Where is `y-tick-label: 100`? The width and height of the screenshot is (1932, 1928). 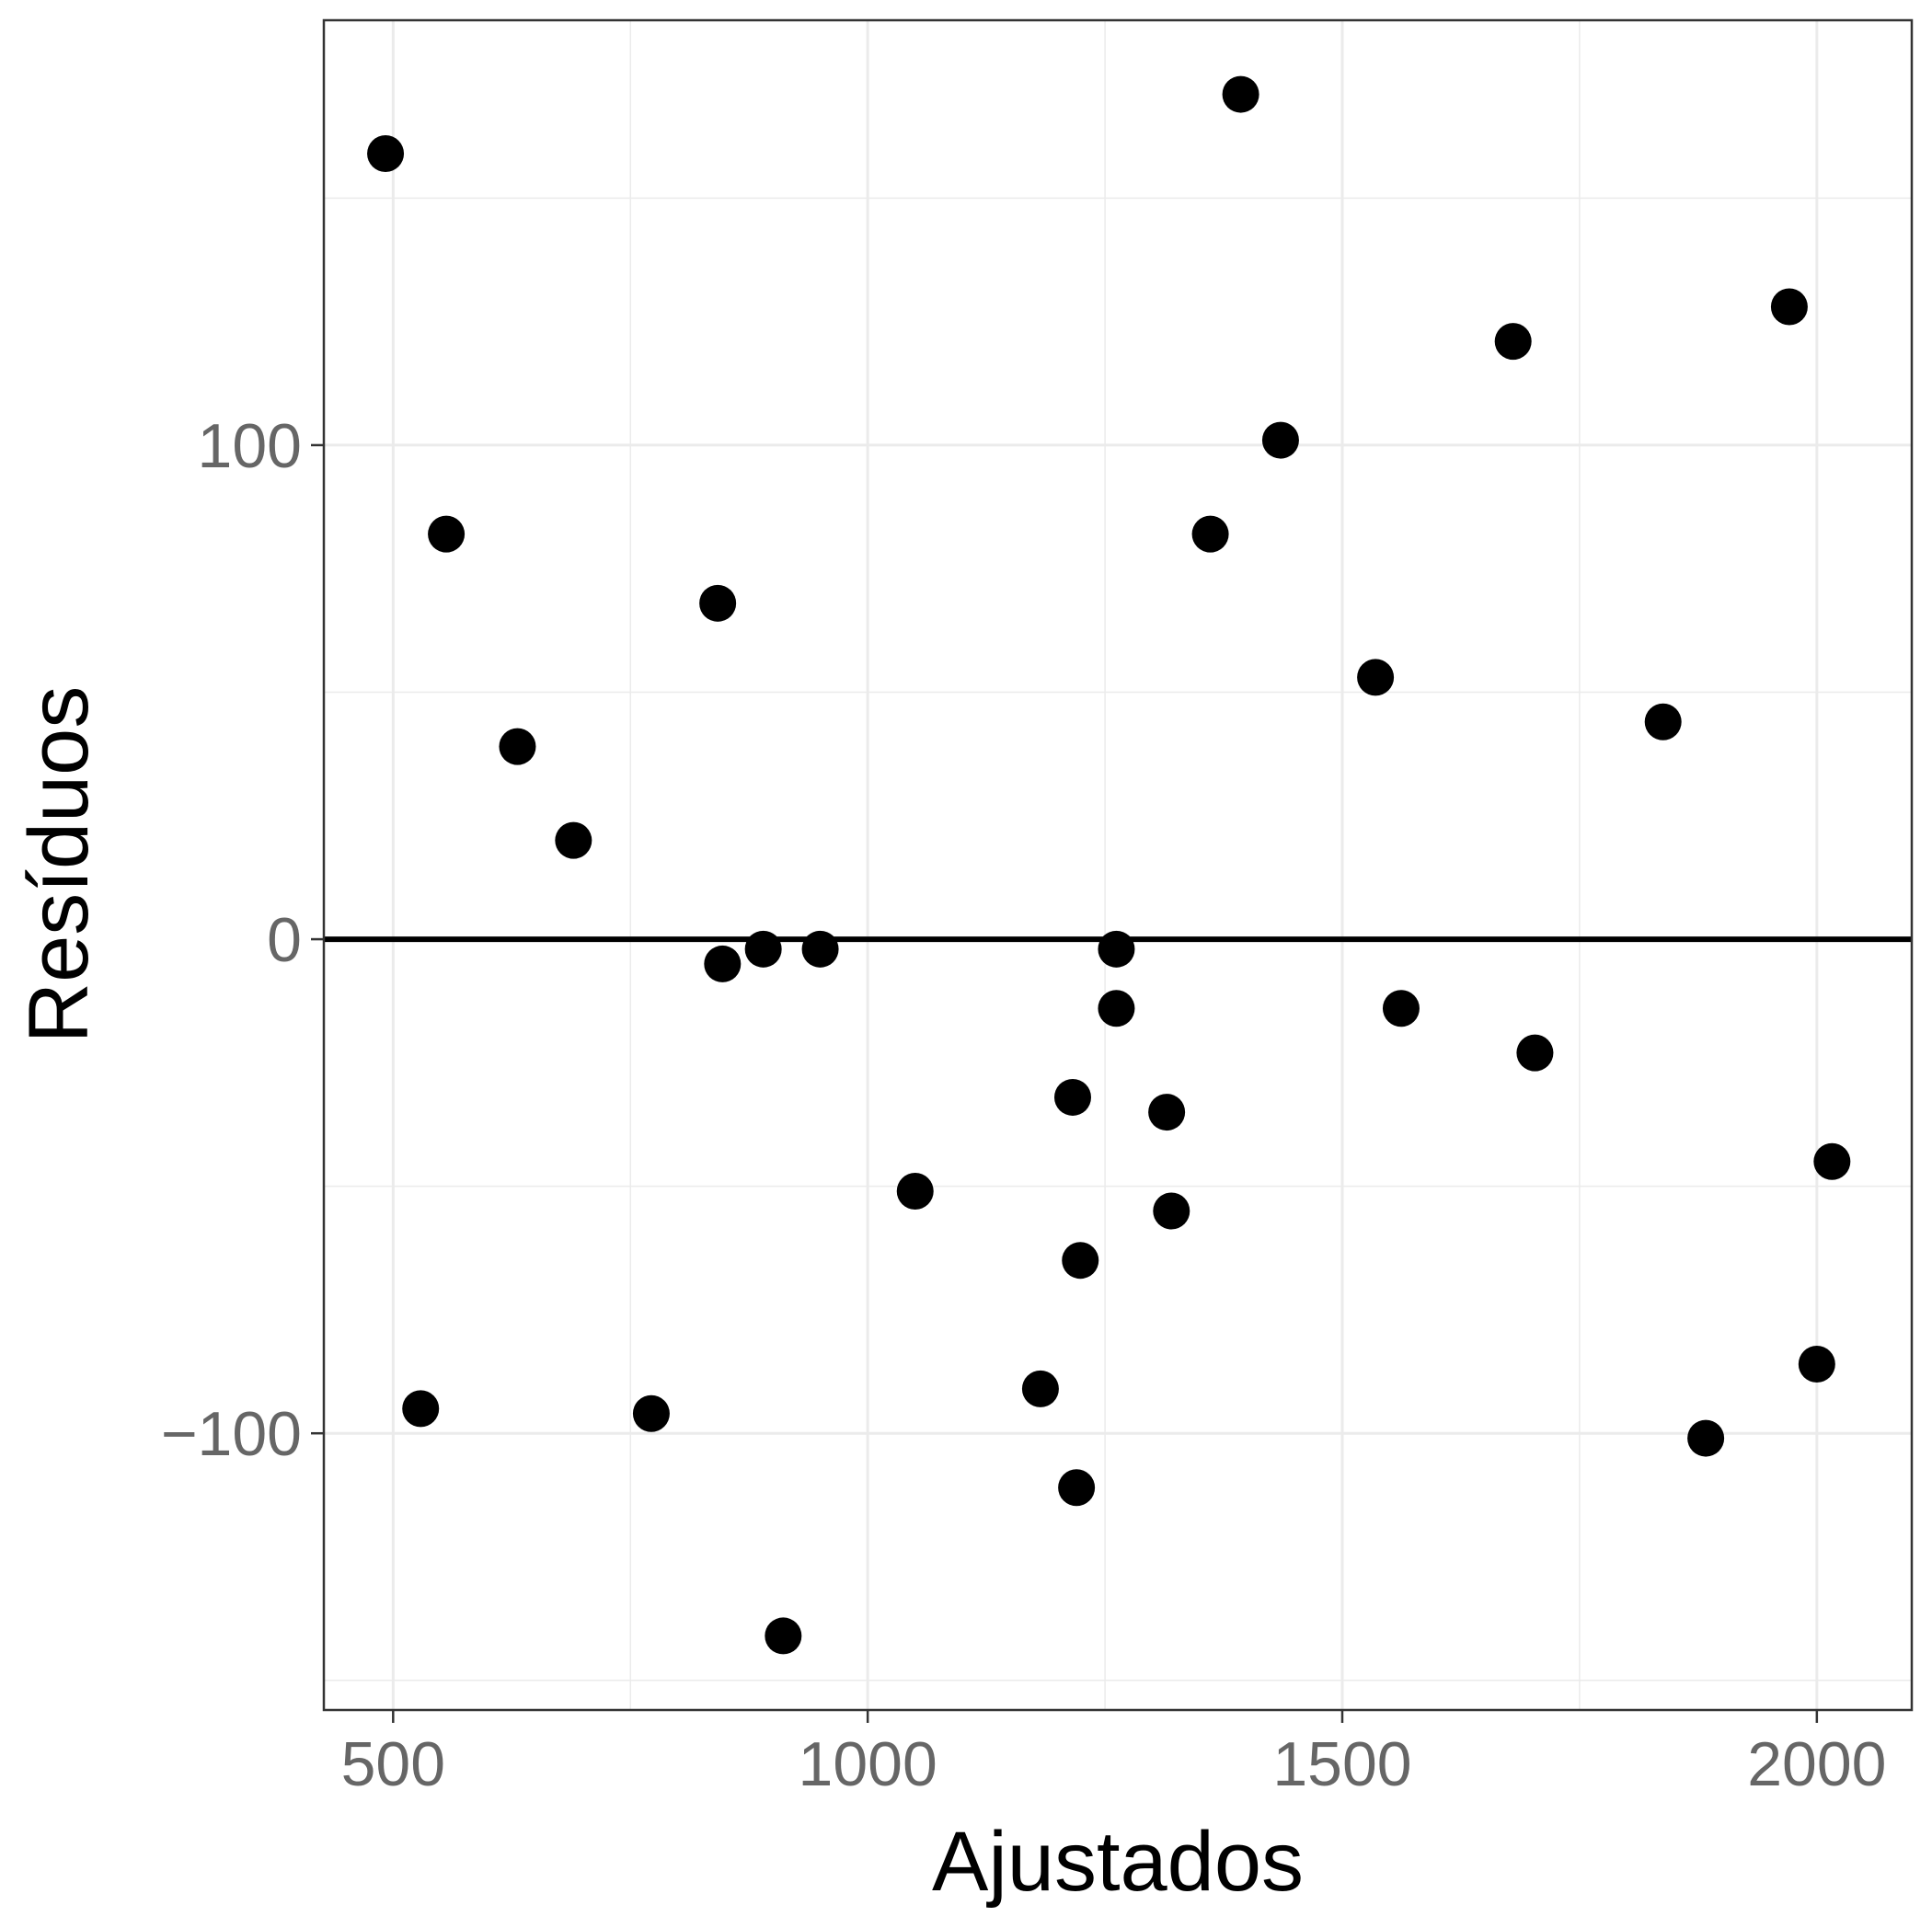
y-tick-label: 100 is located at coordinates (250, 446).